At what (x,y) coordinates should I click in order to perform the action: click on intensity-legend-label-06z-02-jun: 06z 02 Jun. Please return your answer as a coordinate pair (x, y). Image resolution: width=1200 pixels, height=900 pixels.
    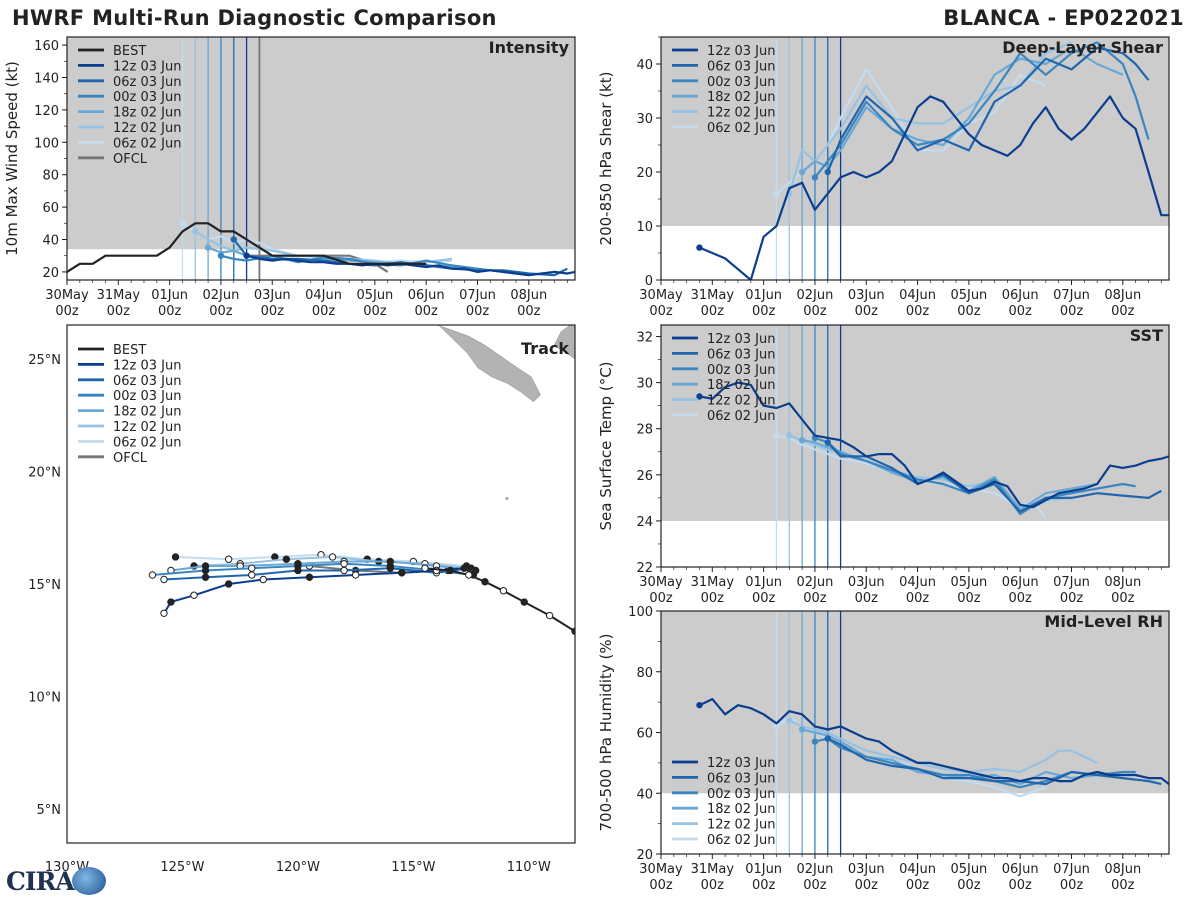
    Looking at the image, I should click on (147, 143).